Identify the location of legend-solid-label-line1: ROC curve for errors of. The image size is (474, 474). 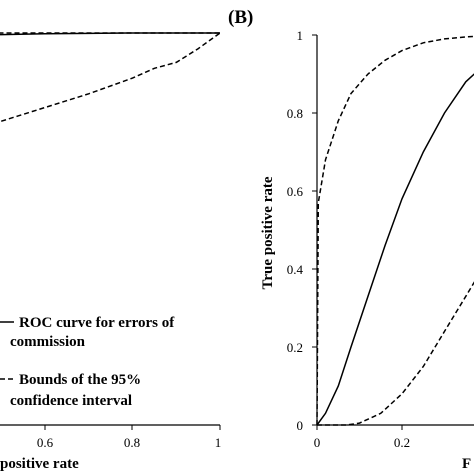
(97, 323).